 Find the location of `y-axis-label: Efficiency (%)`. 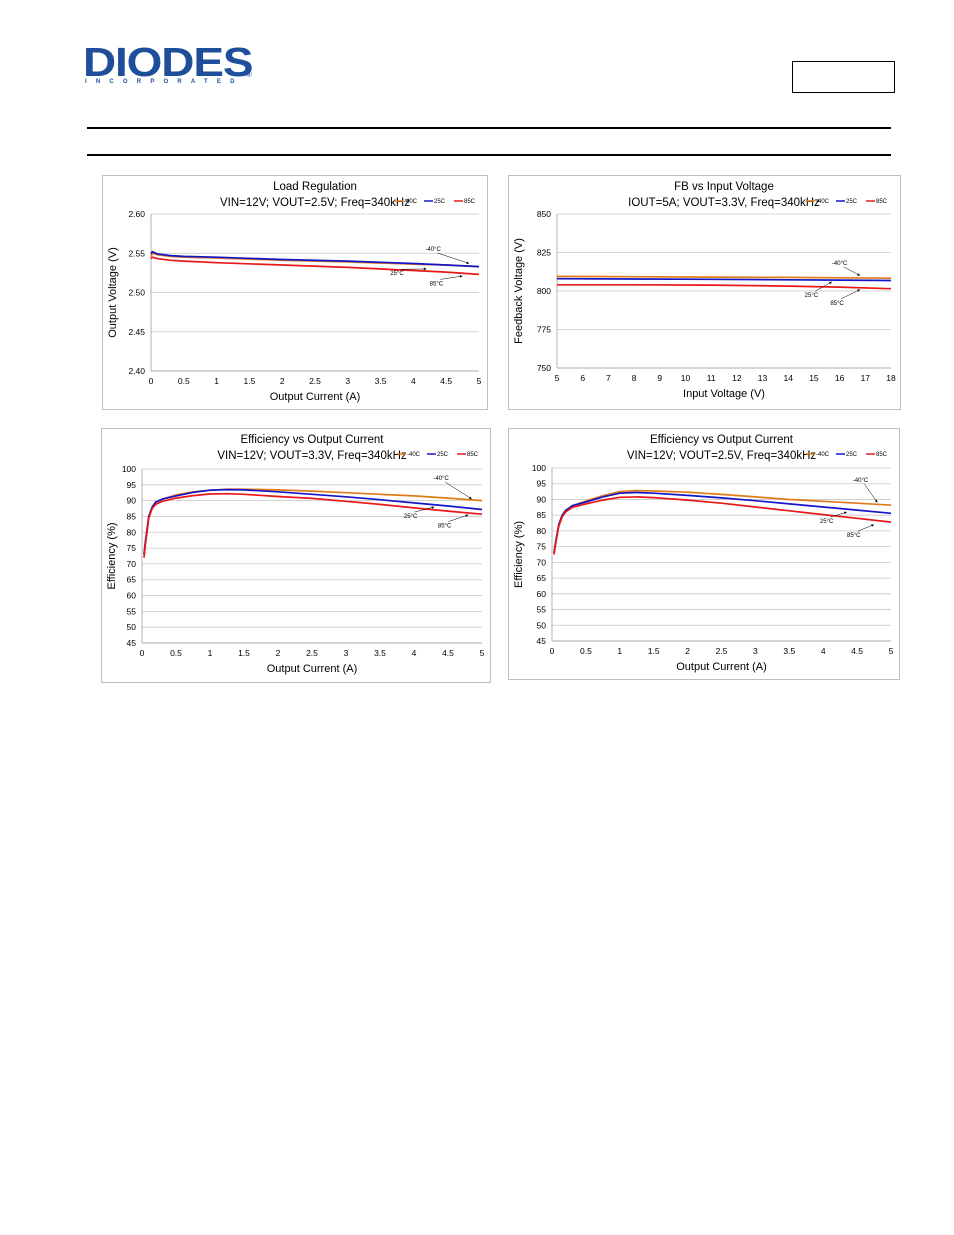

y-axis-label: Efficiency (%) is located at coordinates (519, 554).